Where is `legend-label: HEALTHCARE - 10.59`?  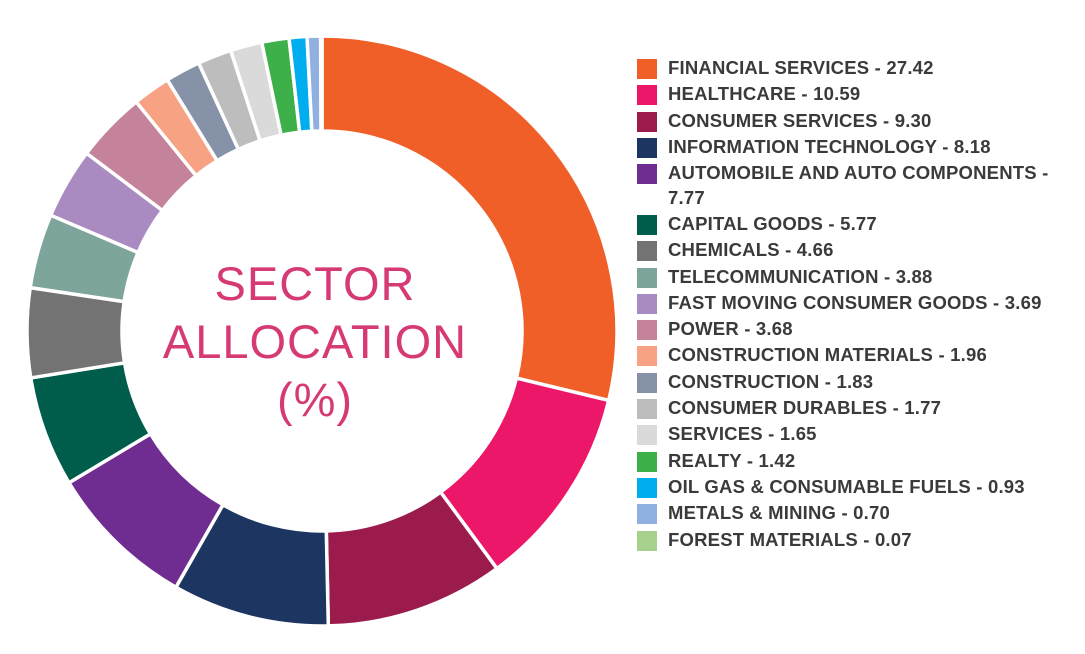 legend-label: HEALTHCARE - 10.59 is located at coordinates (764, 94).